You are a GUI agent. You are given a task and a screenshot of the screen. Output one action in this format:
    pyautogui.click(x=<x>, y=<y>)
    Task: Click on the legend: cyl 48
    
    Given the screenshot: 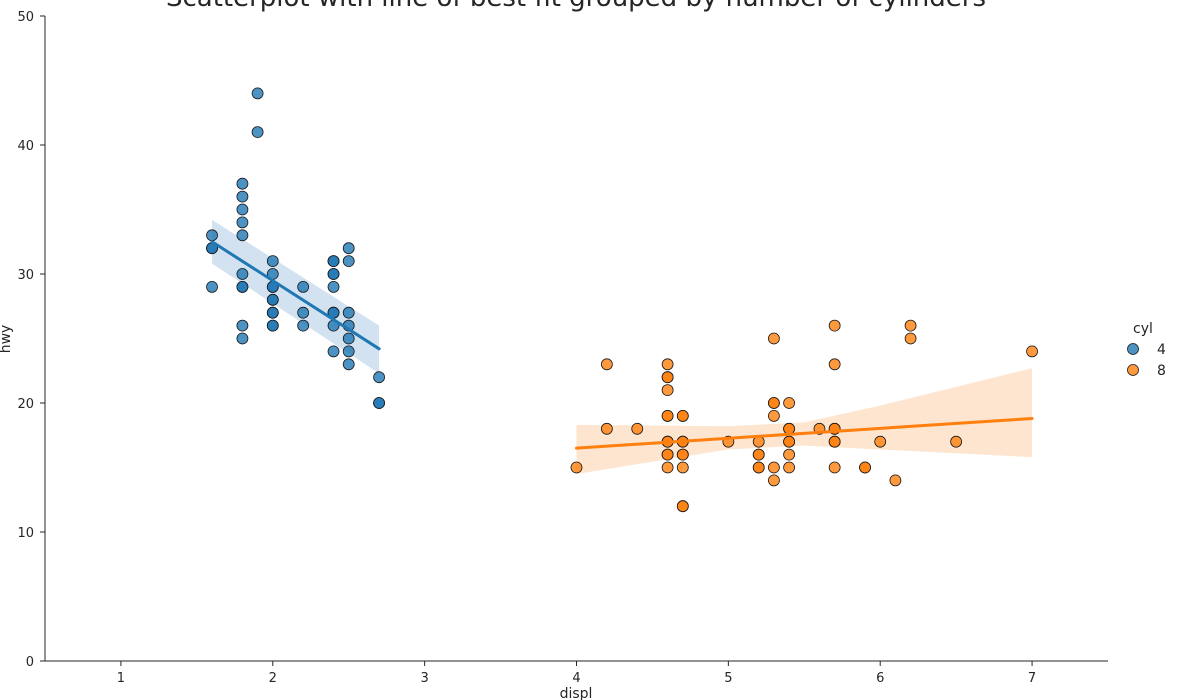 What is the action you would take?
    pyautogui.click(x=1146, y=350)
    